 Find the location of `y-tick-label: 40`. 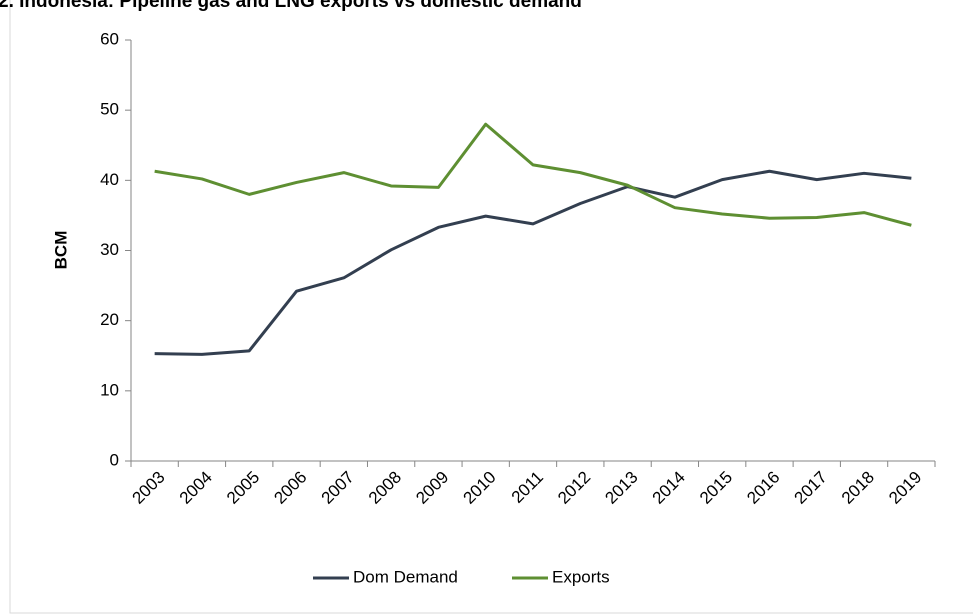

y-tick-label: 40 is located at coordinates (109, 179).